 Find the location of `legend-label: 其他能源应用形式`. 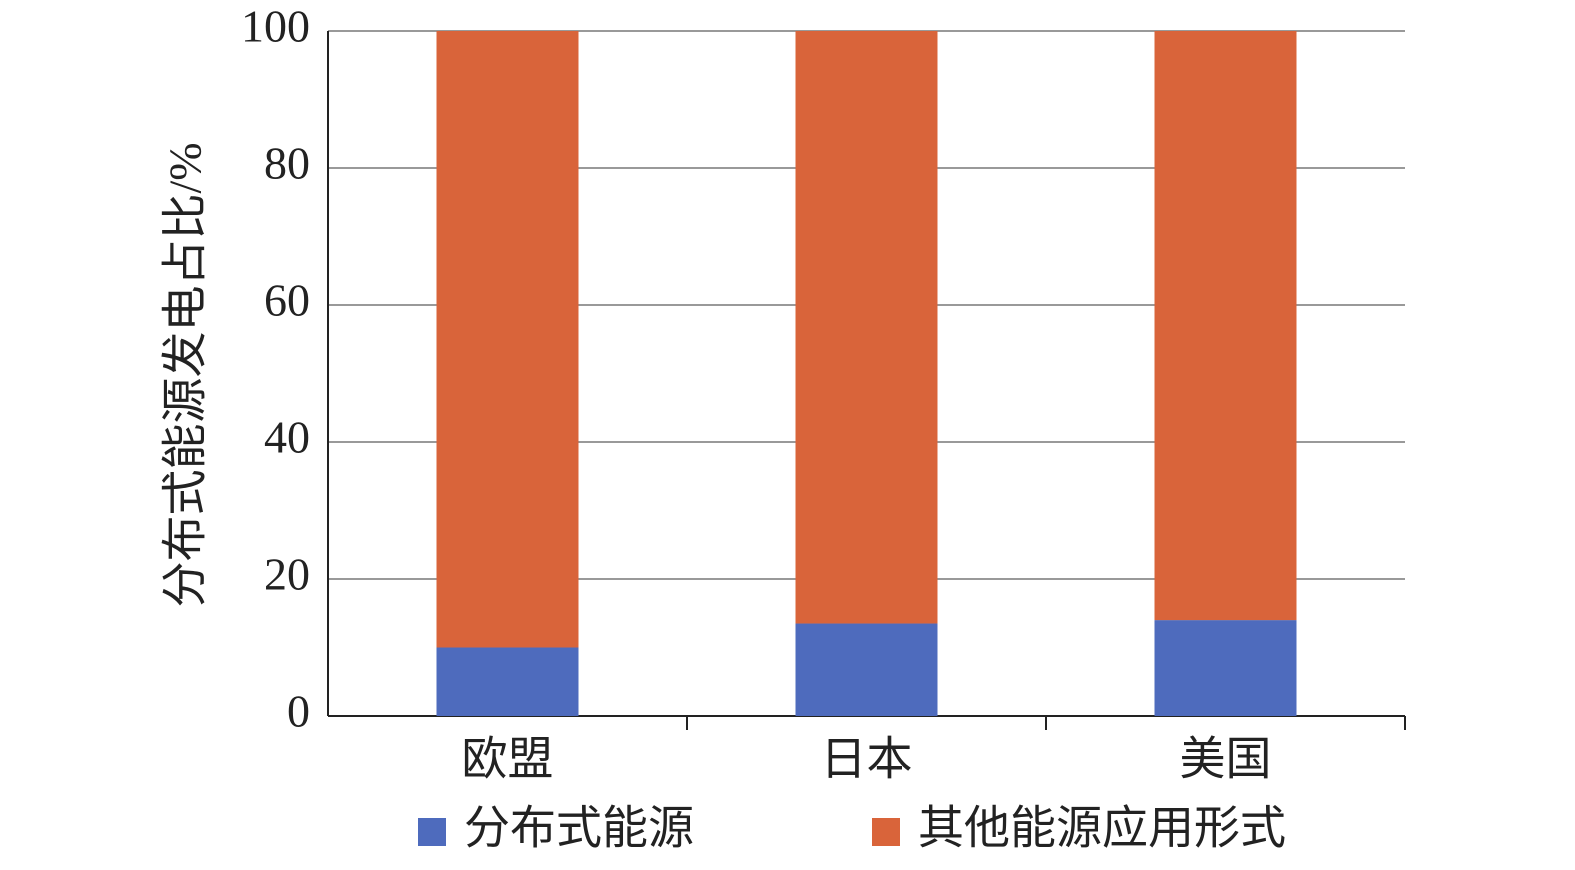

legend-label: 其他能源应用形式 is located at coordinates (1102, 828).